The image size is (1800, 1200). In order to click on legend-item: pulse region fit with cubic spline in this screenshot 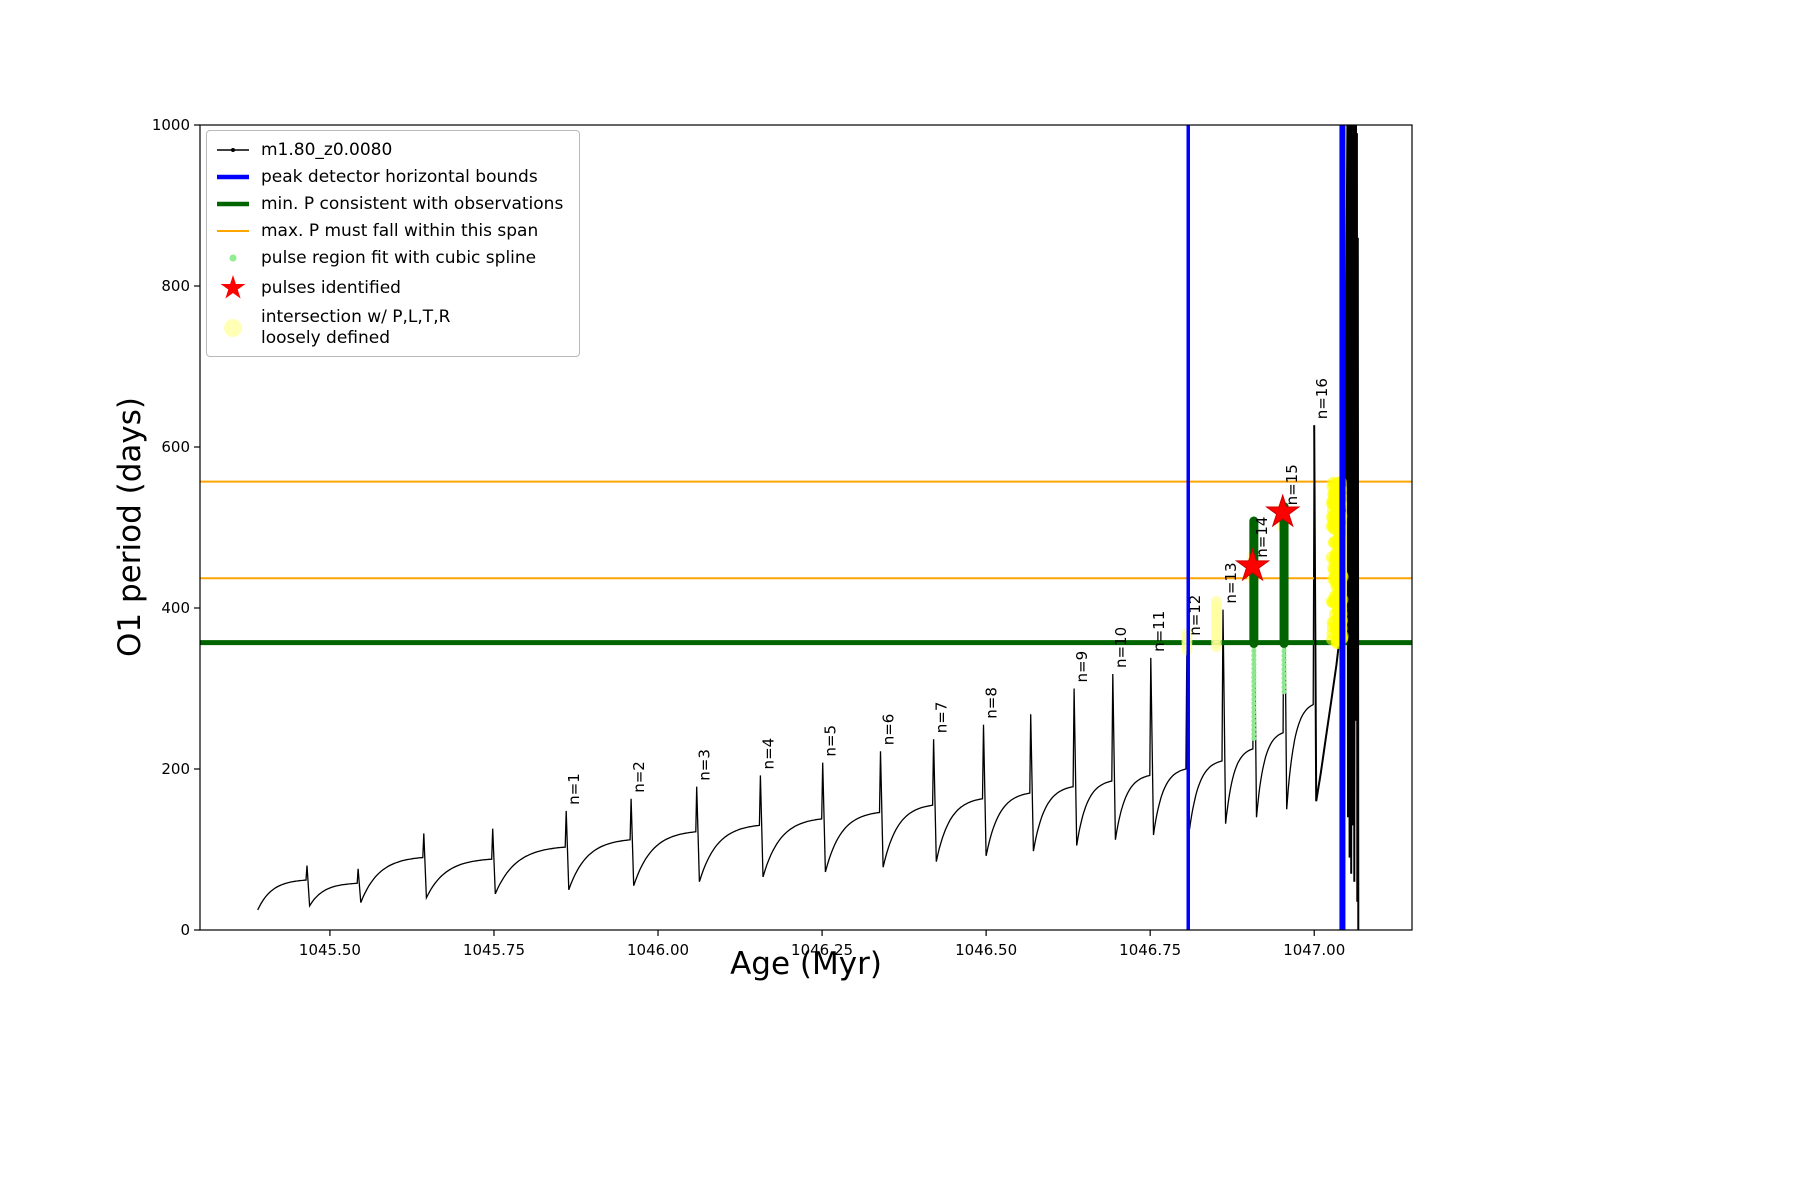, I will do `click(389, 258)`.